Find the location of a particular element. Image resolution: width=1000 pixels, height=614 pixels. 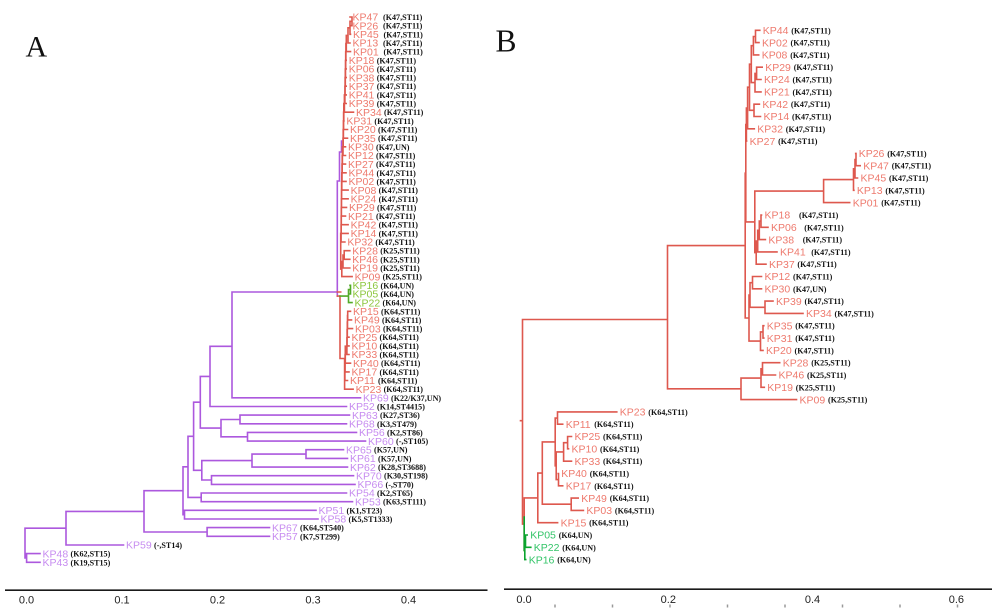

svg-text: KP26 is located at coordinates (366, 26).